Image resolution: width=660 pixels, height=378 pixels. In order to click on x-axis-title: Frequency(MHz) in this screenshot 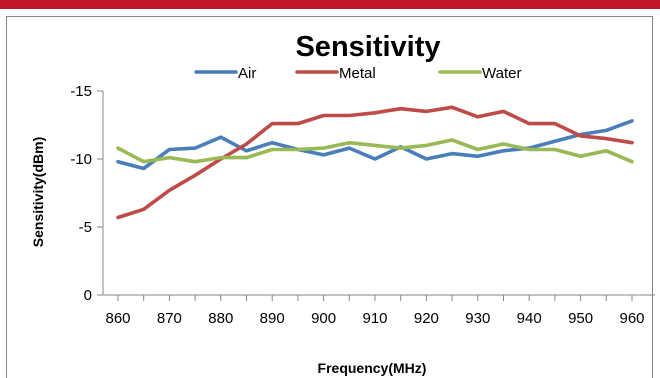, I will do `click(372, 368)`.